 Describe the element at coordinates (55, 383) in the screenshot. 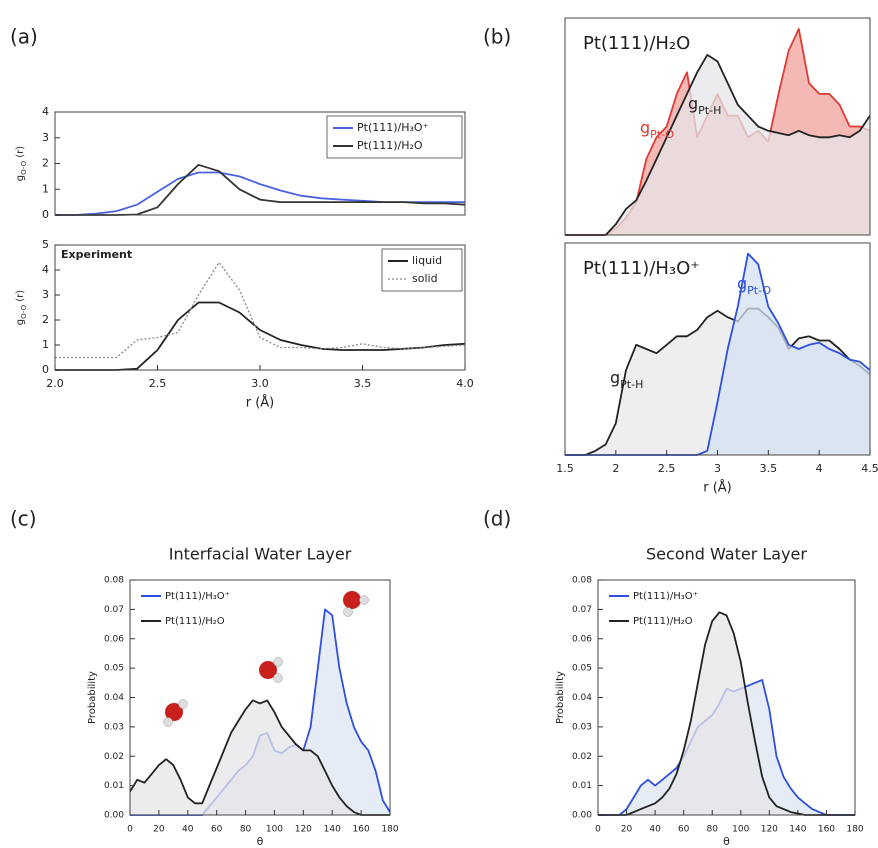

I see `x-tick-label: 2.0` at that location.